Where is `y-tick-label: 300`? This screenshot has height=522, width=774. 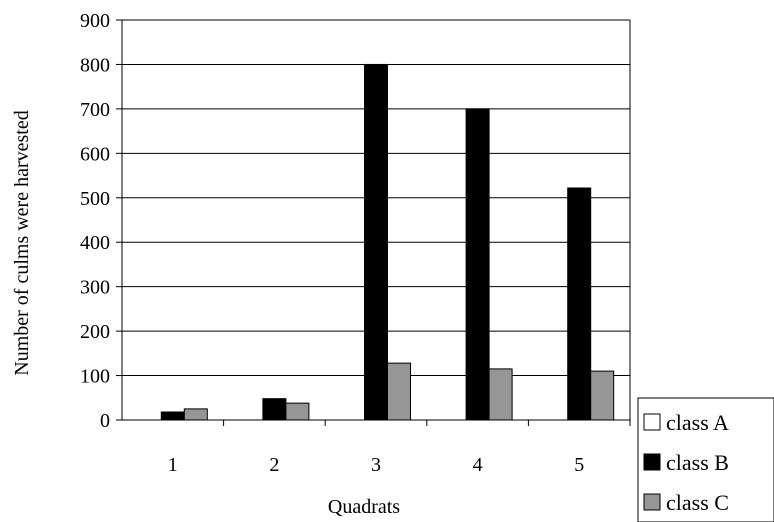
y-tick-label: 300 is located at coordinates (95, 288).